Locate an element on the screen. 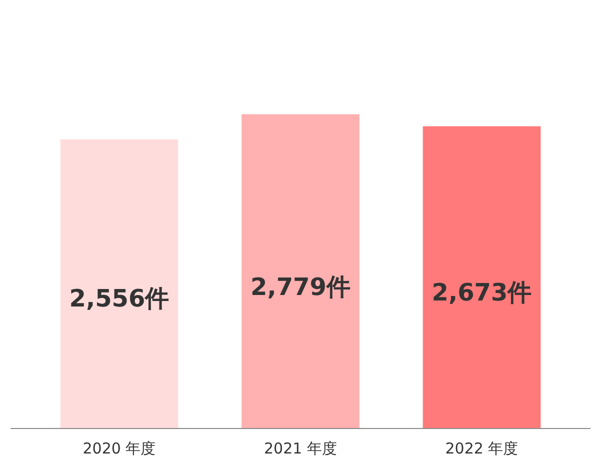  data-label: 2,556件 is located at coordinates (119, 298).